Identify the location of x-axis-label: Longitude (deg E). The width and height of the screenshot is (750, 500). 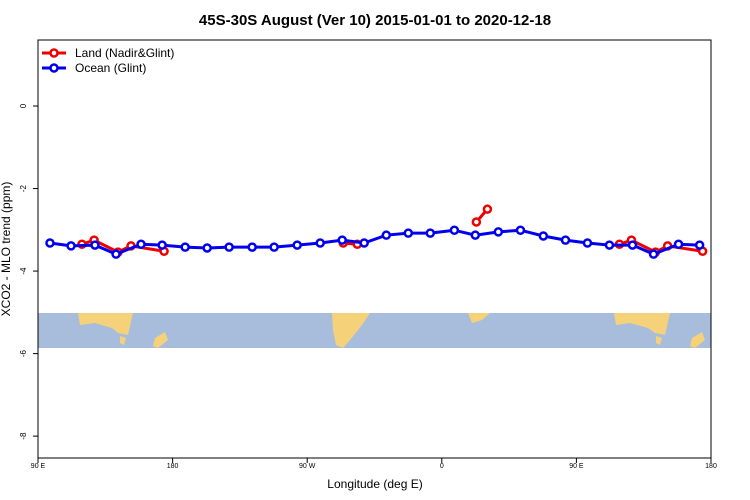
(374, 484).